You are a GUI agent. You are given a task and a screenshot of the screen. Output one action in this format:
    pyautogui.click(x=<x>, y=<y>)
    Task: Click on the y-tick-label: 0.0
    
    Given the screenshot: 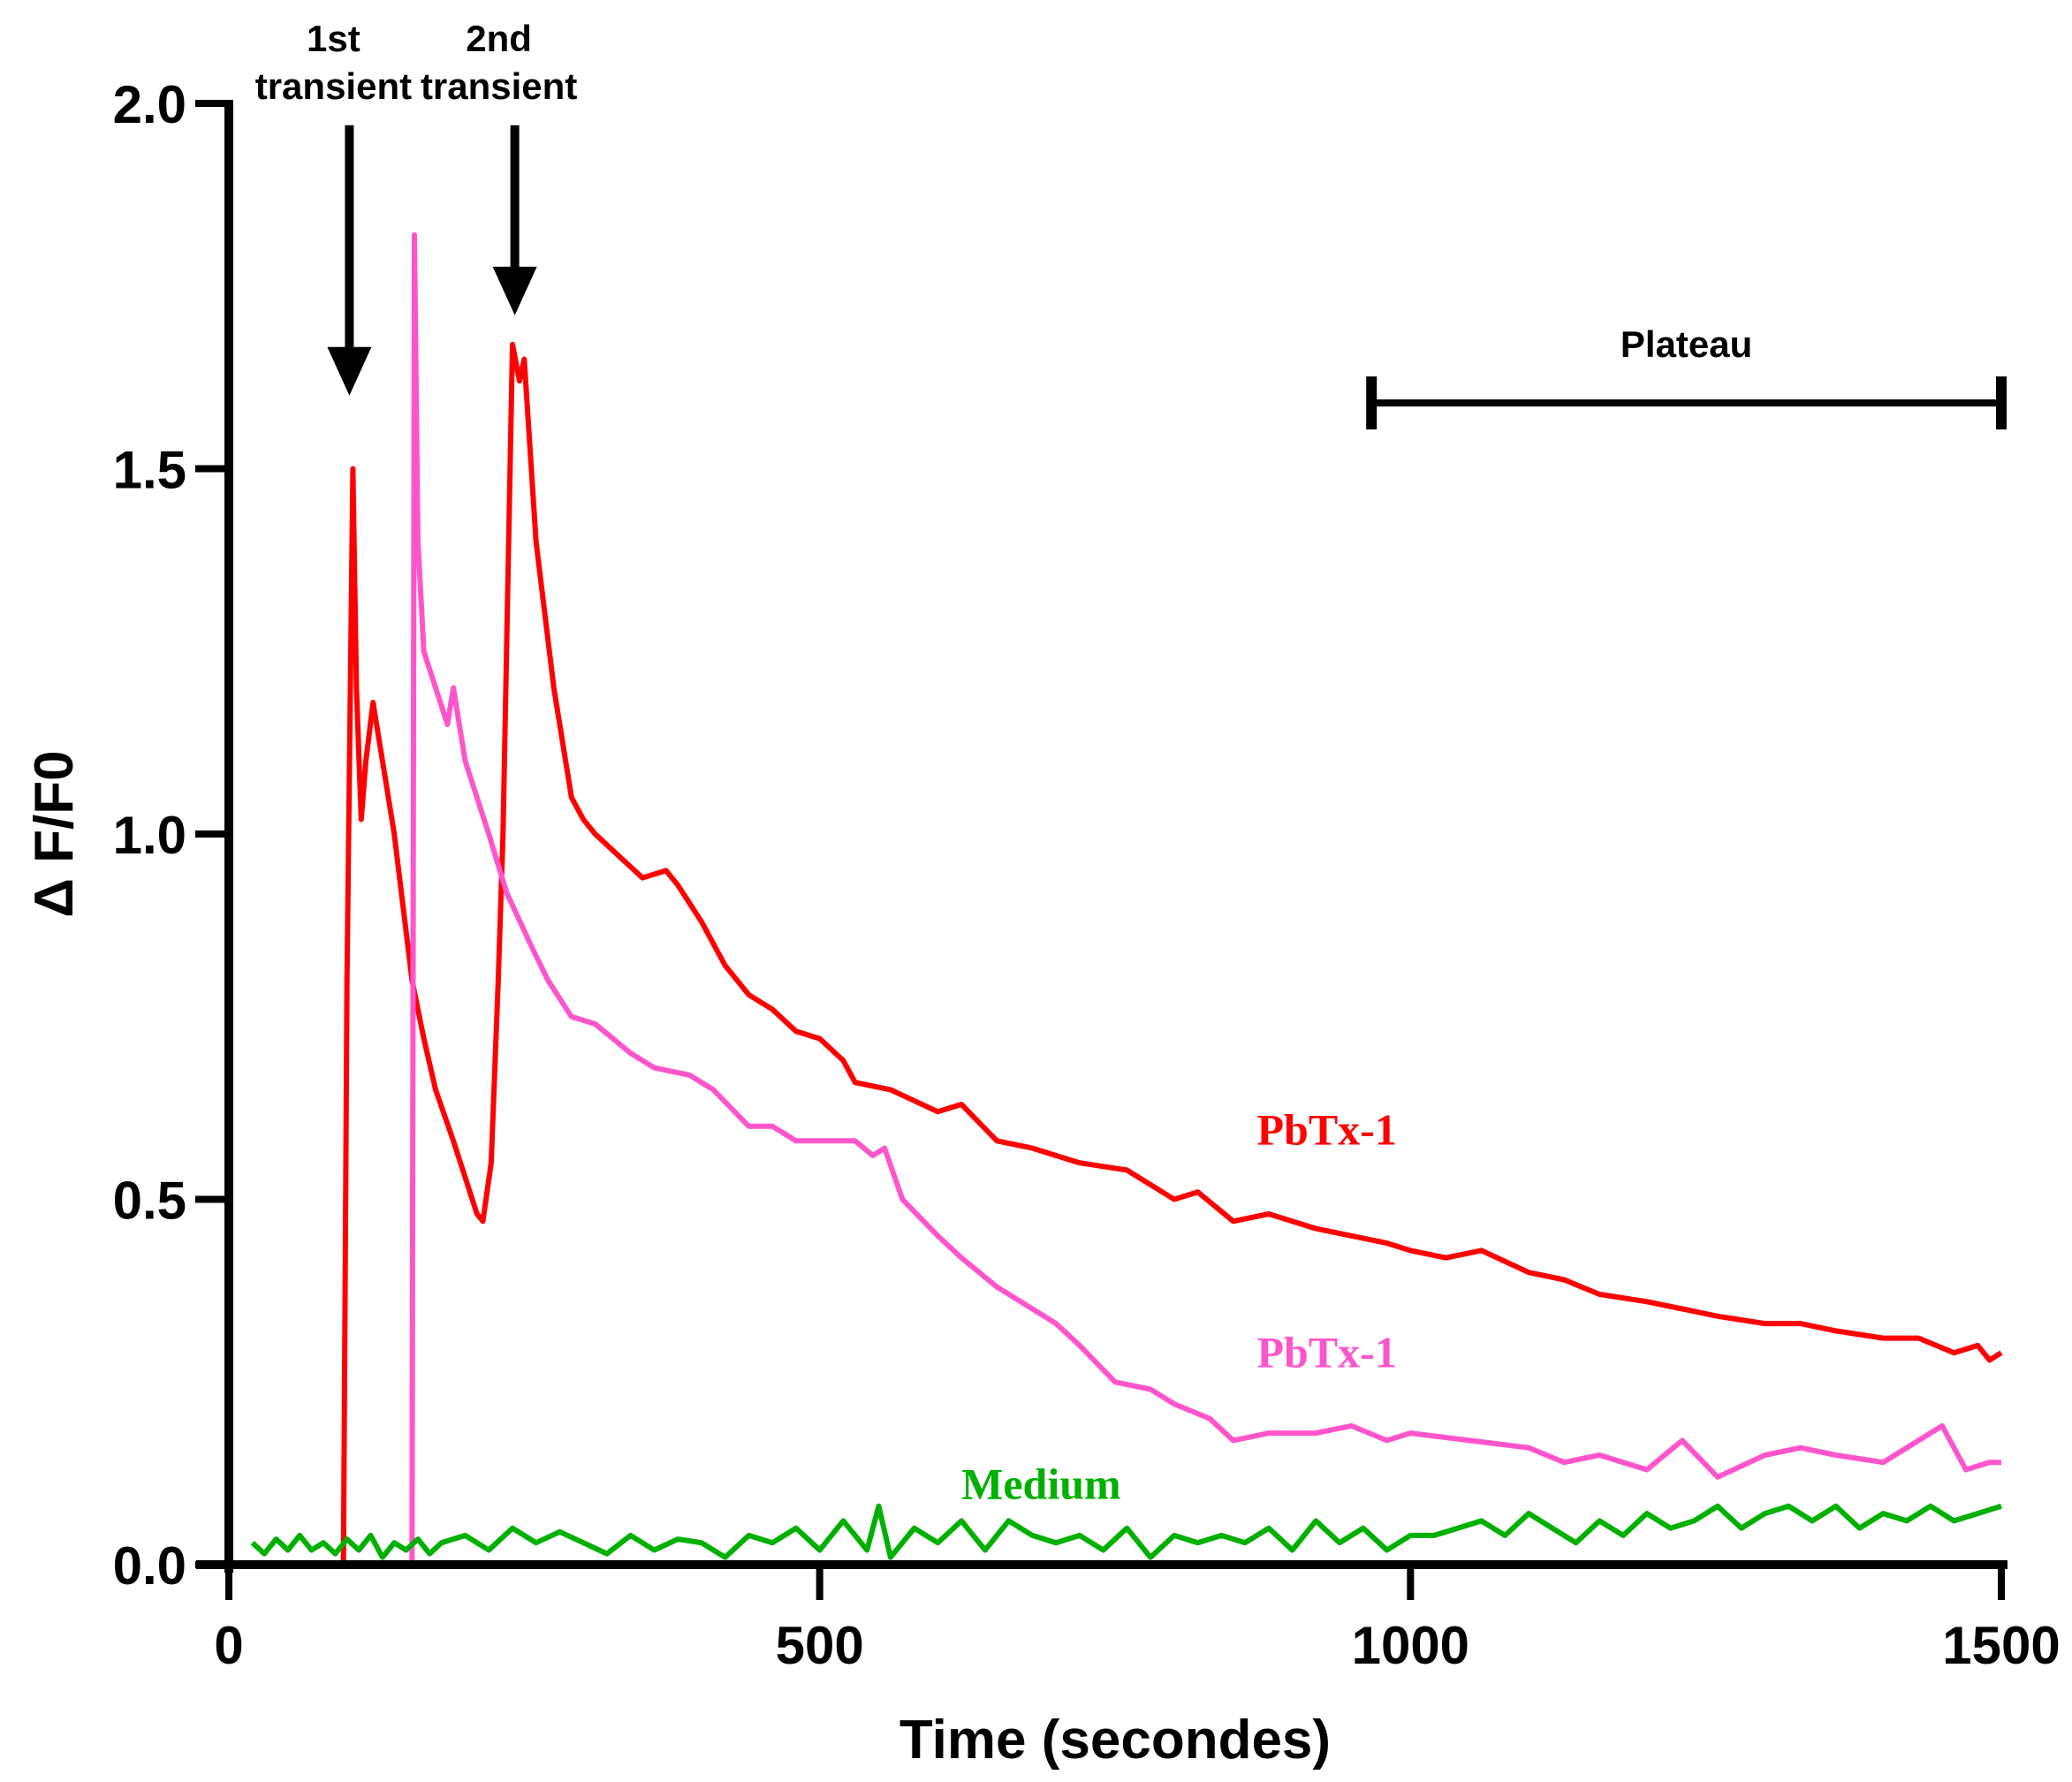 What is the action you would take?
    pyautogui.click(x=149, y=1566)
    